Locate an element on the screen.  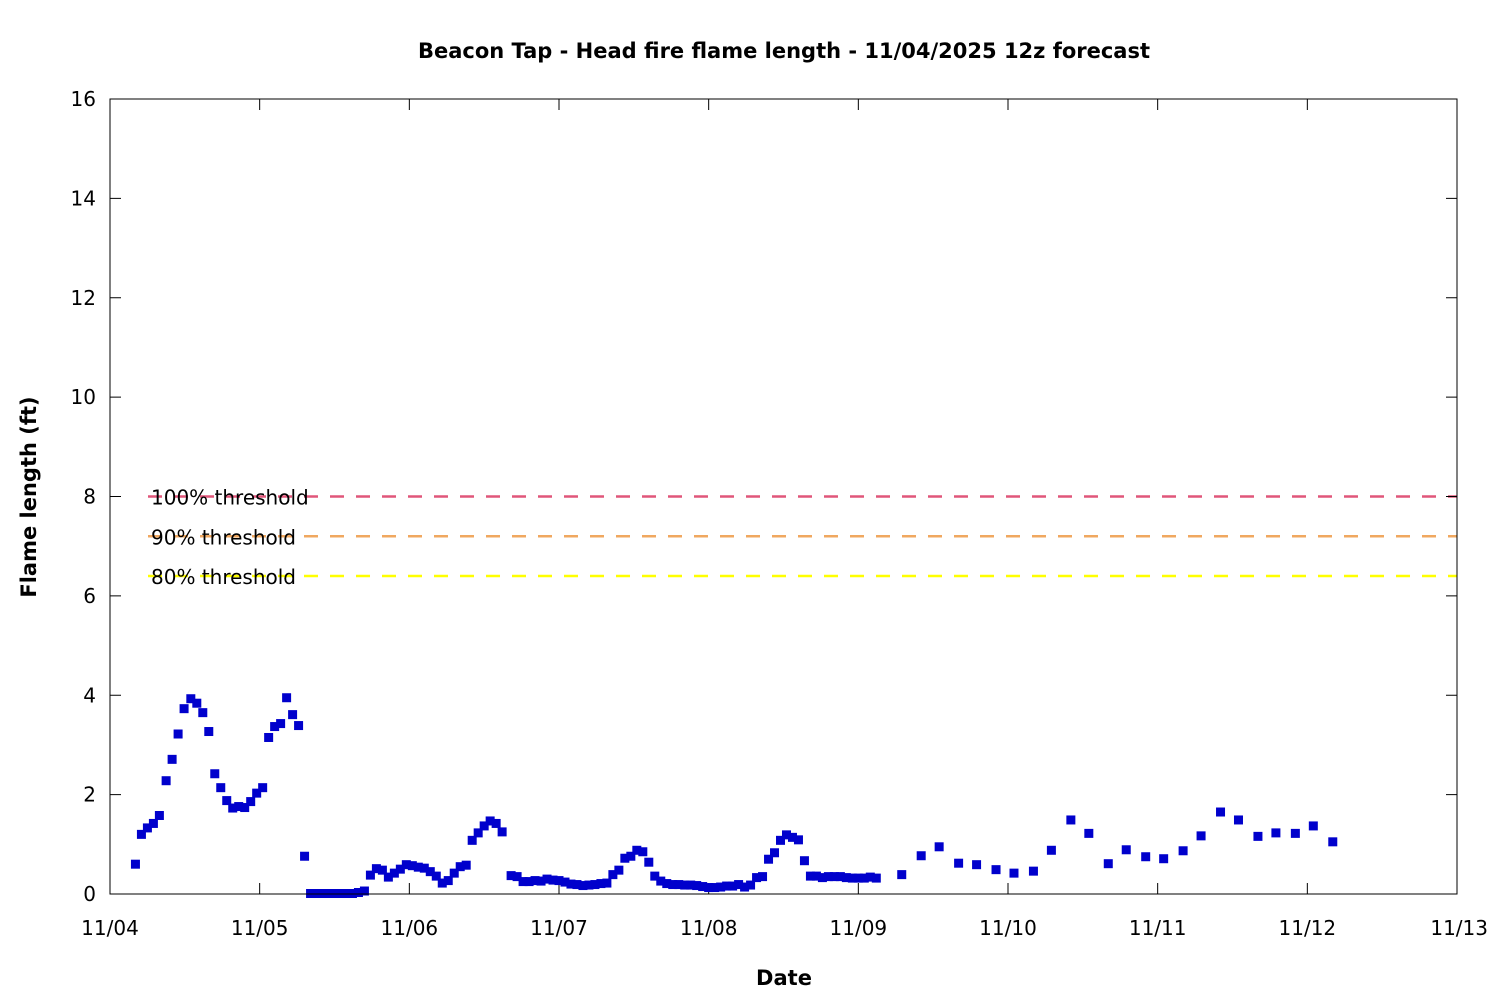
threshold-layer: 100% threshold 90% threshold 80% threshold is located at coordinates (802, 537).